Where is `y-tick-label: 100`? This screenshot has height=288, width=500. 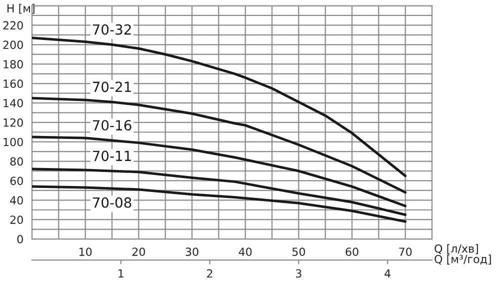
y-tick-label: 100 is located at coordinates (13, 142).